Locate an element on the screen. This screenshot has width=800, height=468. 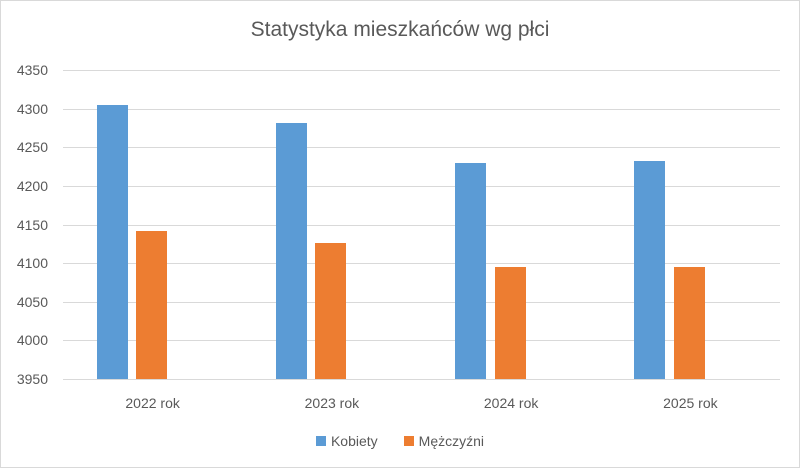
x-axis-line is located at coordinates (421, 379).